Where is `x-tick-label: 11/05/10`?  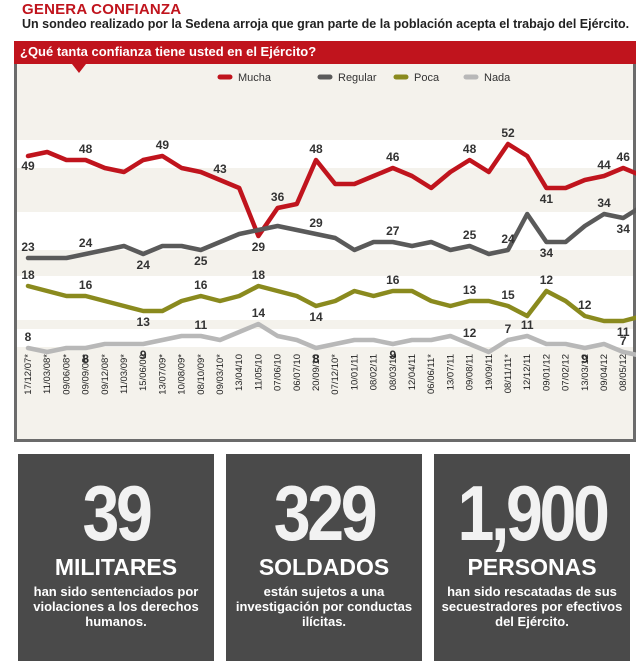
x-tick-label: 11/05/10 is located at coordinates (258, 372).